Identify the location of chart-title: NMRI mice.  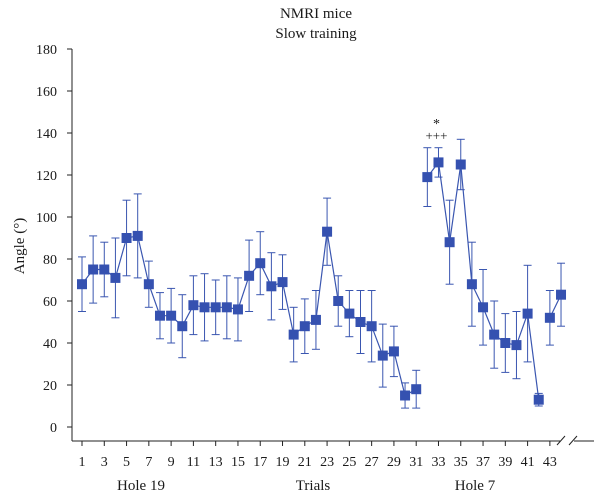
(316, 14).